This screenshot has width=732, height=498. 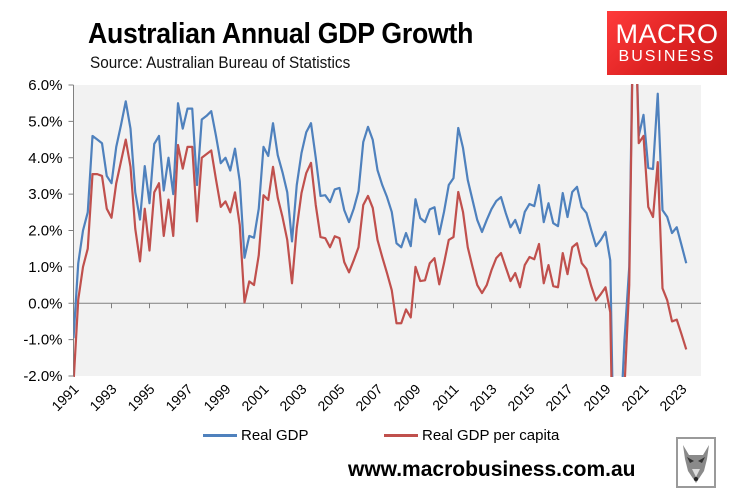 I want to click on x-tick-label: 1991, so click(x=64, y=397).